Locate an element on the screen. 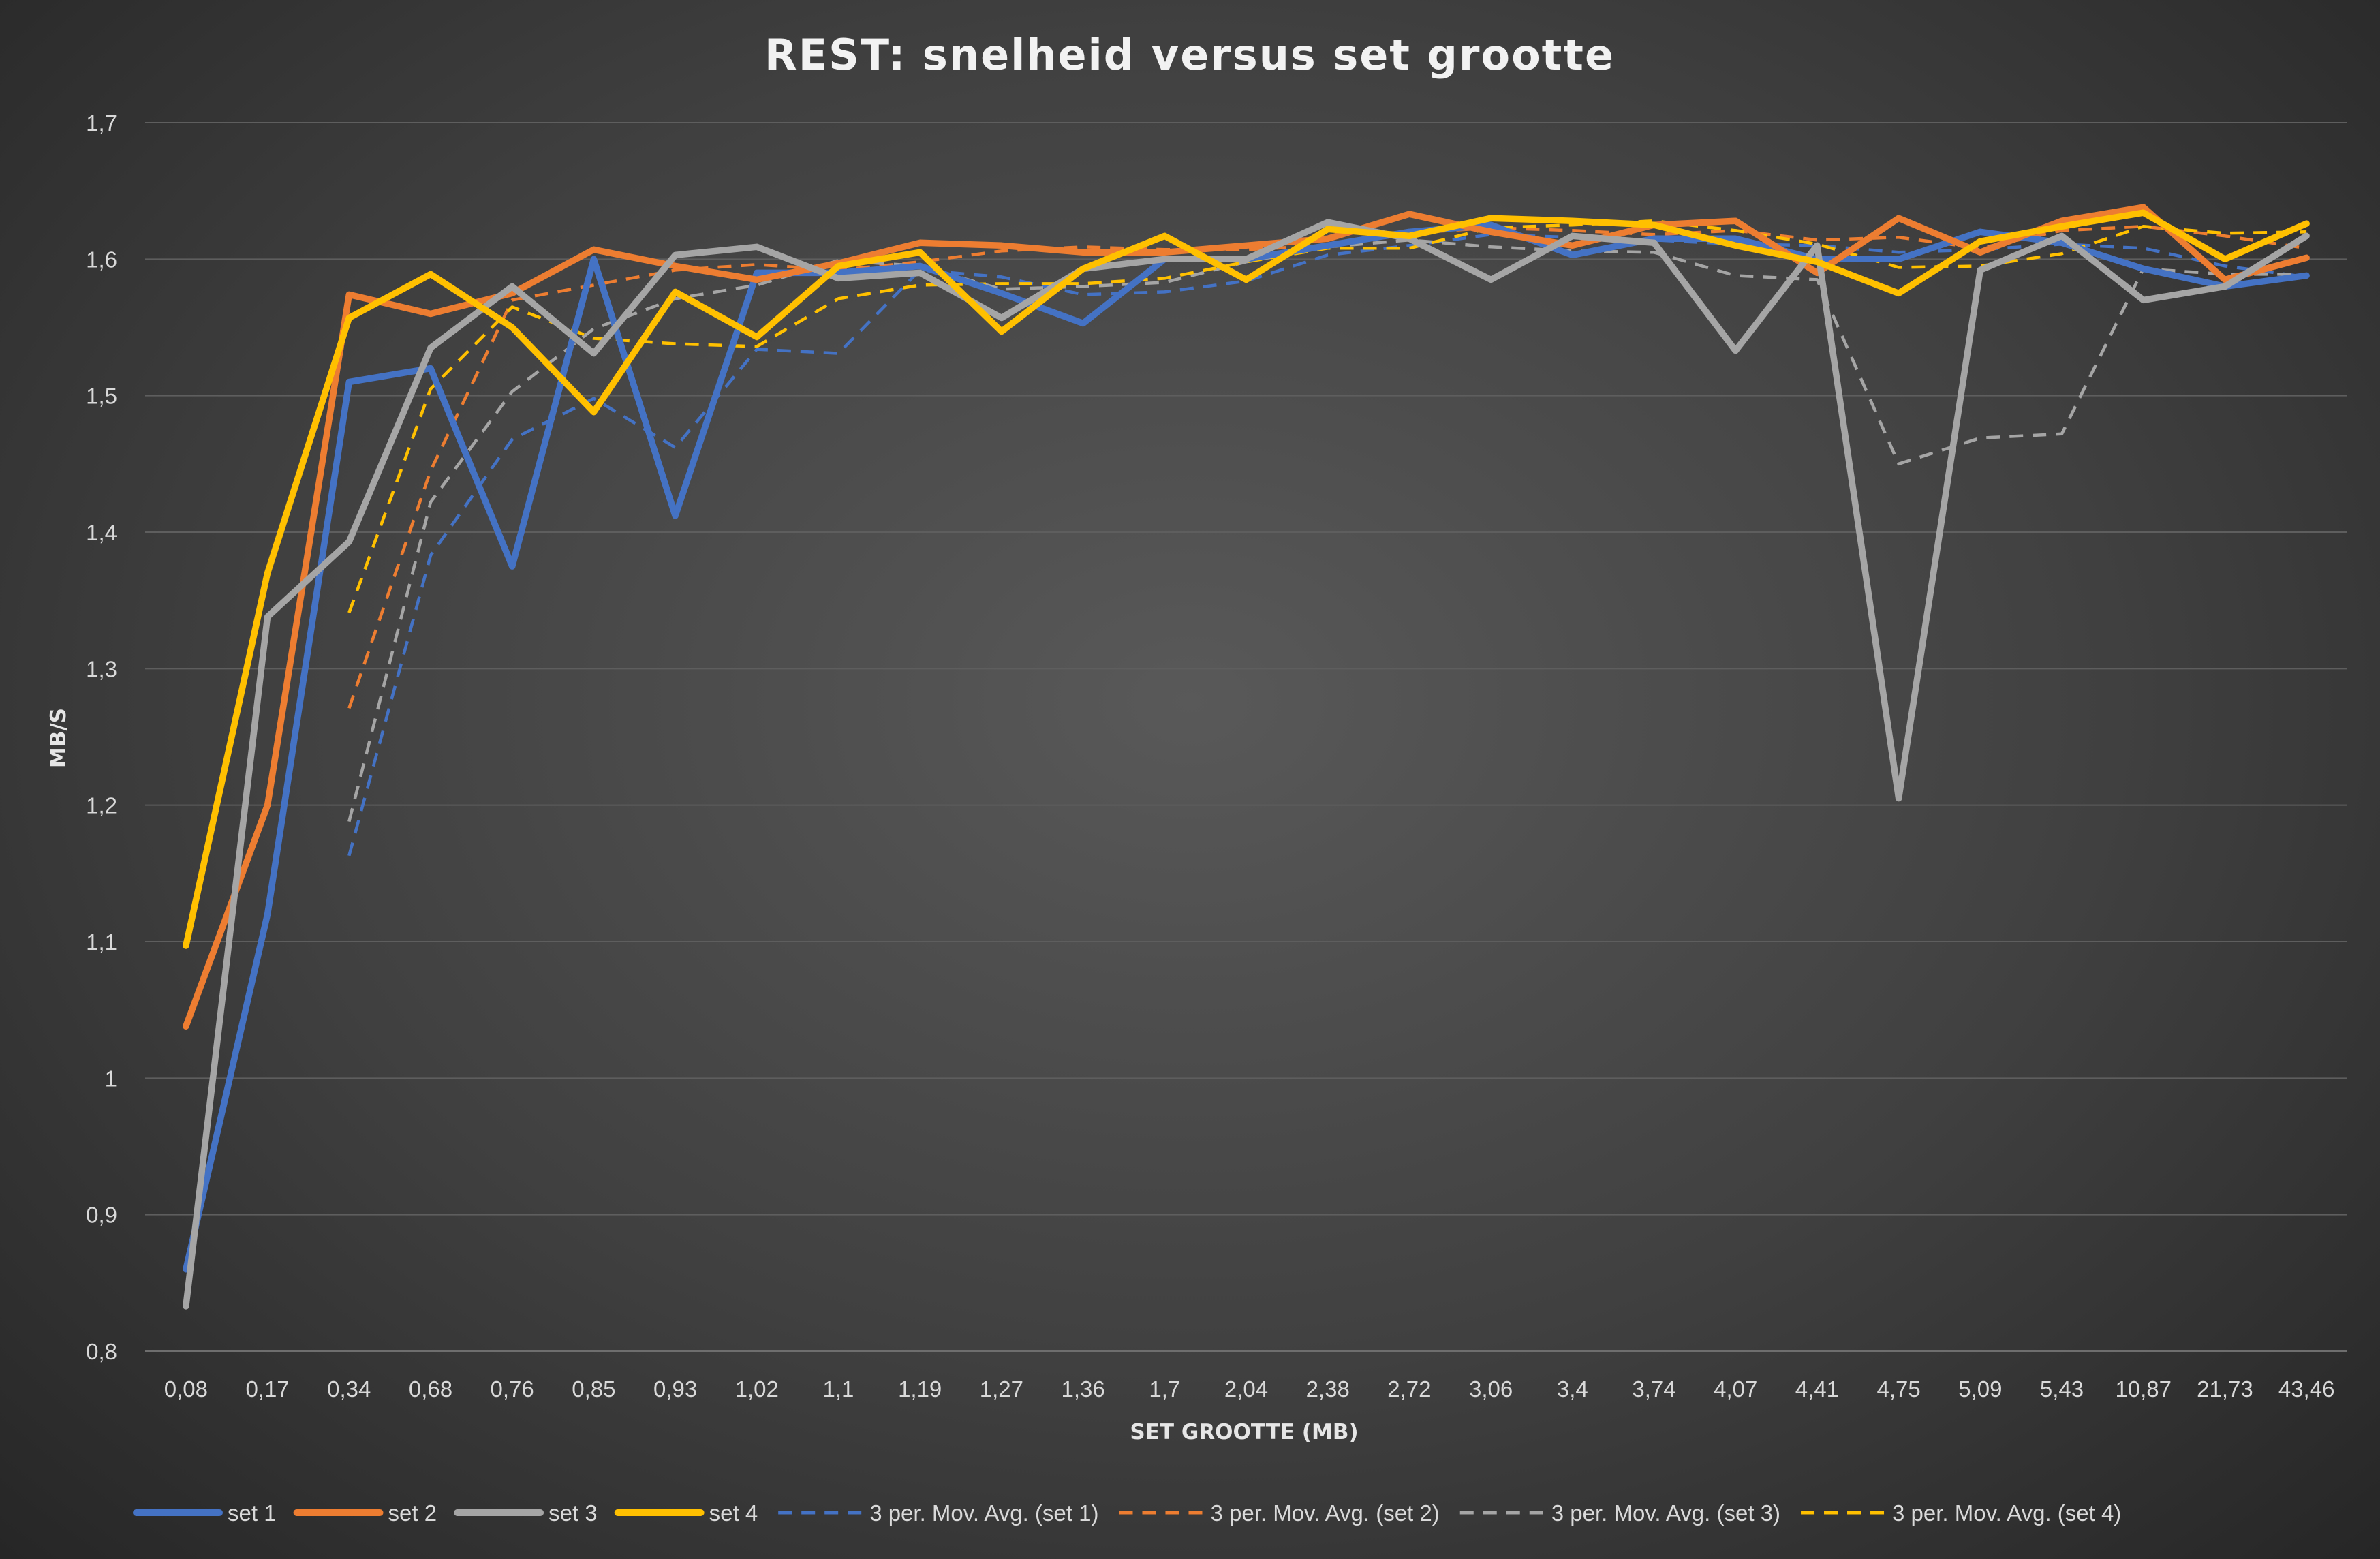 Image resolution: width=2380 pixels, height=1559 pixels. x-tick-label: 4,07 is located at coordinates (1735, 1389).